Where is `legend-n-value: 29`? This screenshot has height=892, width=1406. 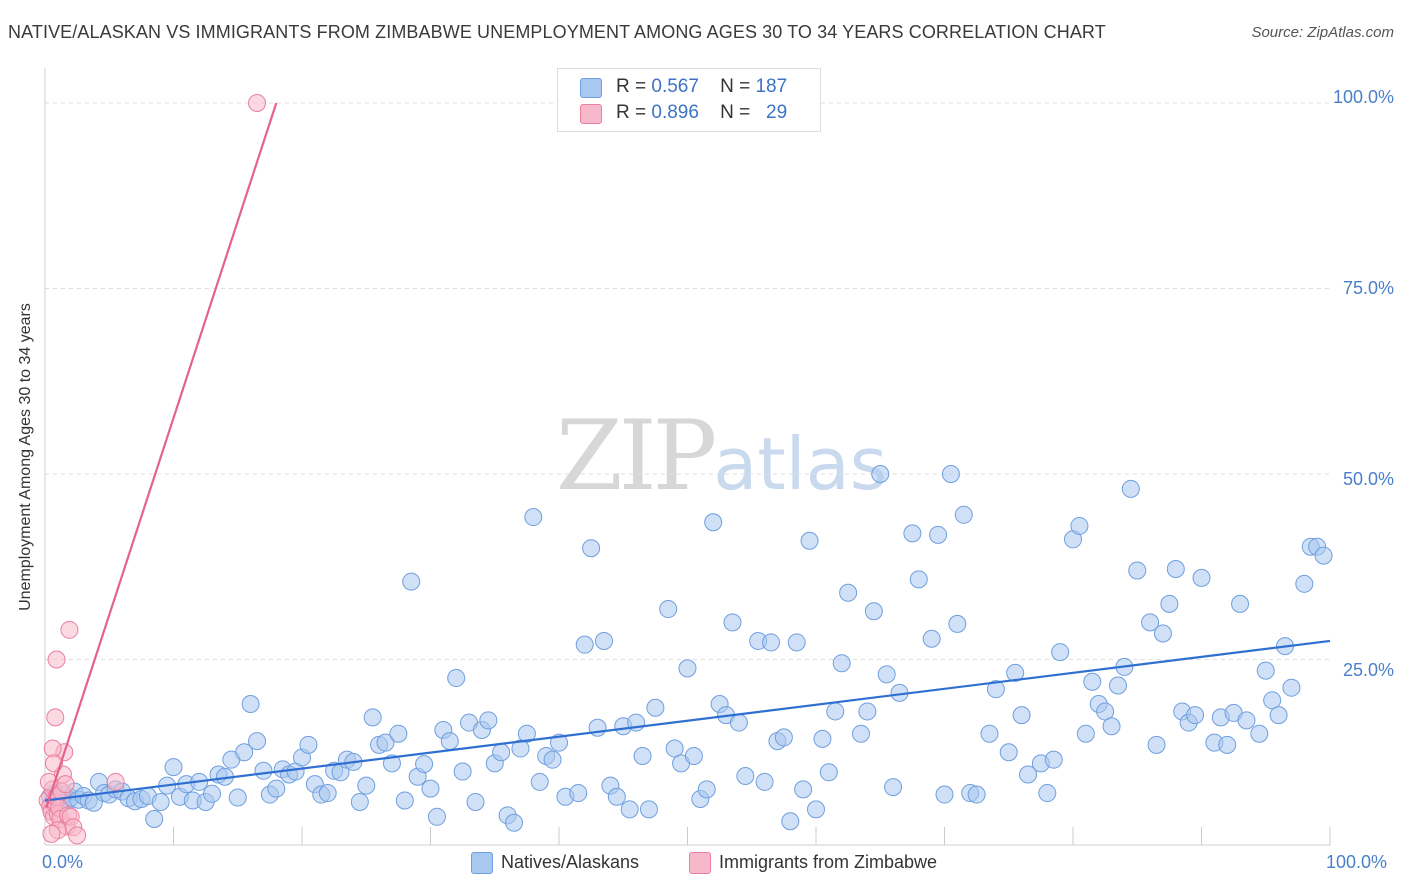
legend-n-value: 29 is located at coordinates (777, 112).